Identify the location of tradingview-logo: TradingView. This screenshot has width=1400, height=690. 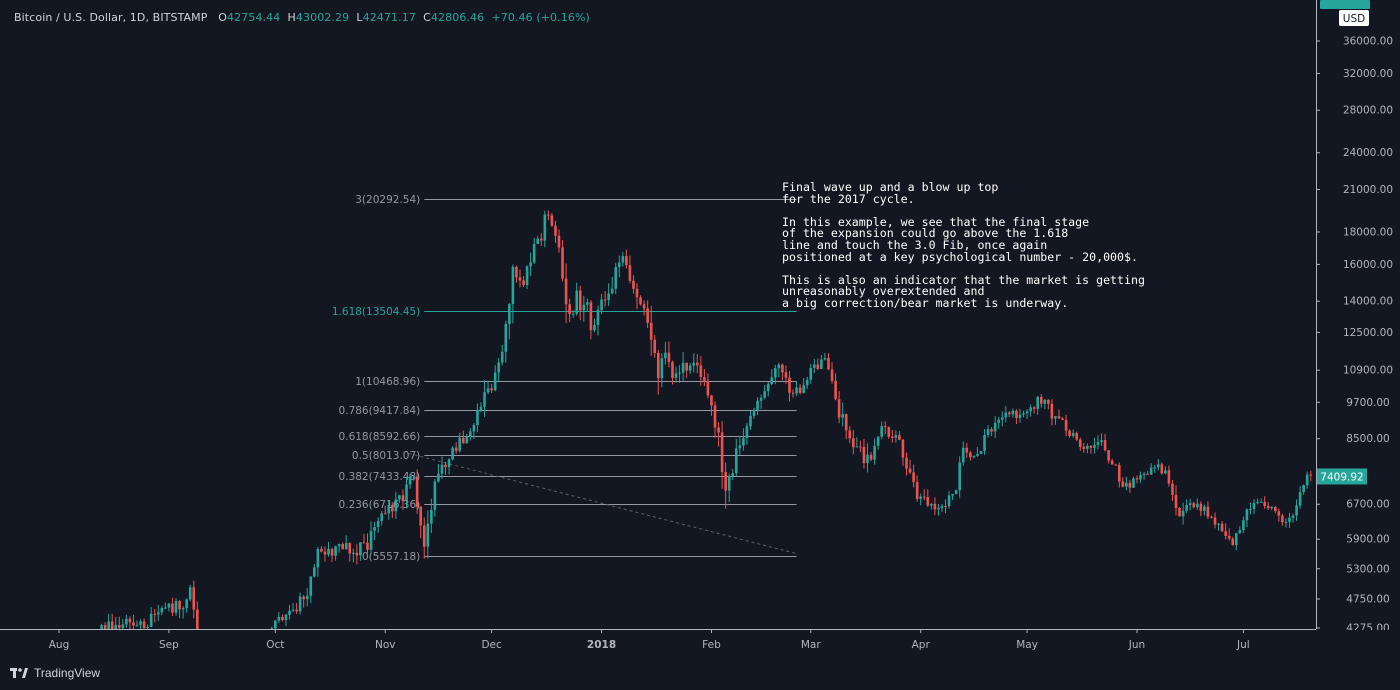
(55, 673).